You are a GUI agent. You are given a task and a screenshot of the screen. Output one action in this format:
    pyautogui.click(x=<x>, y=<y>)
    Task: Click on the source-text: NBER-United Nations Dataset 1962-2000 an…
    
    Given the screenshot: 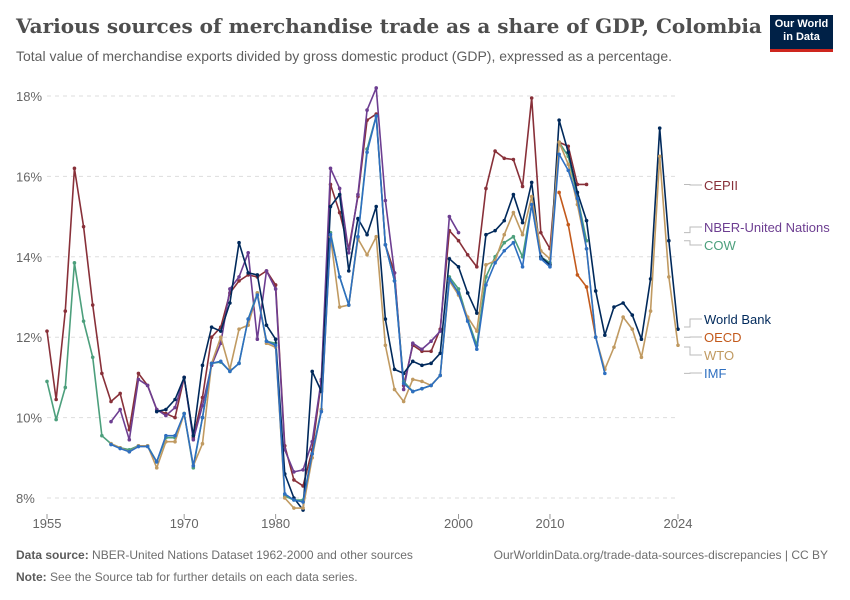 What is the action you would take?
    pyautogui.click(x=252, y=555)
    